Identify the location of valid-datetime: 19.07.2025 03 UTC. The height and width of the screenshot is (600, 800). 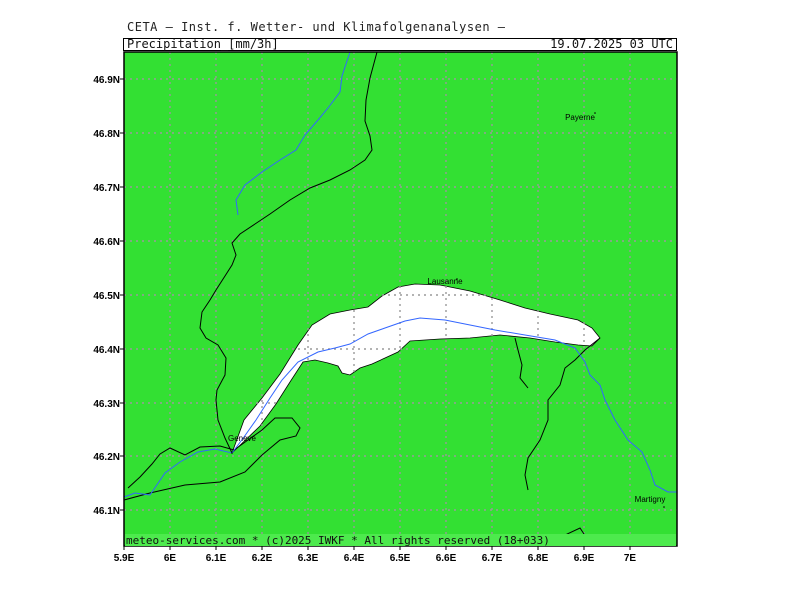
(611, 44).